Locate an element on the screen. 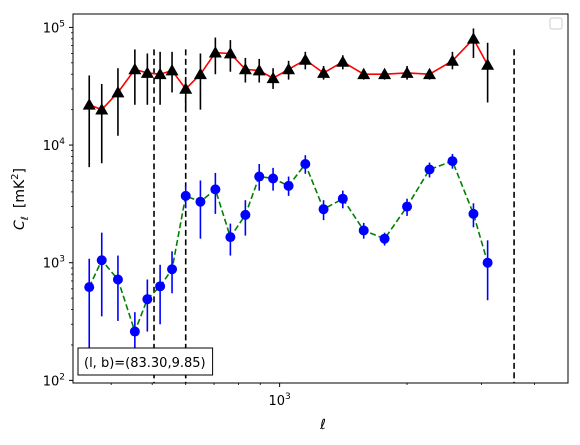 This screenshot has width=580, height=445. y-tick-label-1: 10³ is located at coordinates (54, 263).